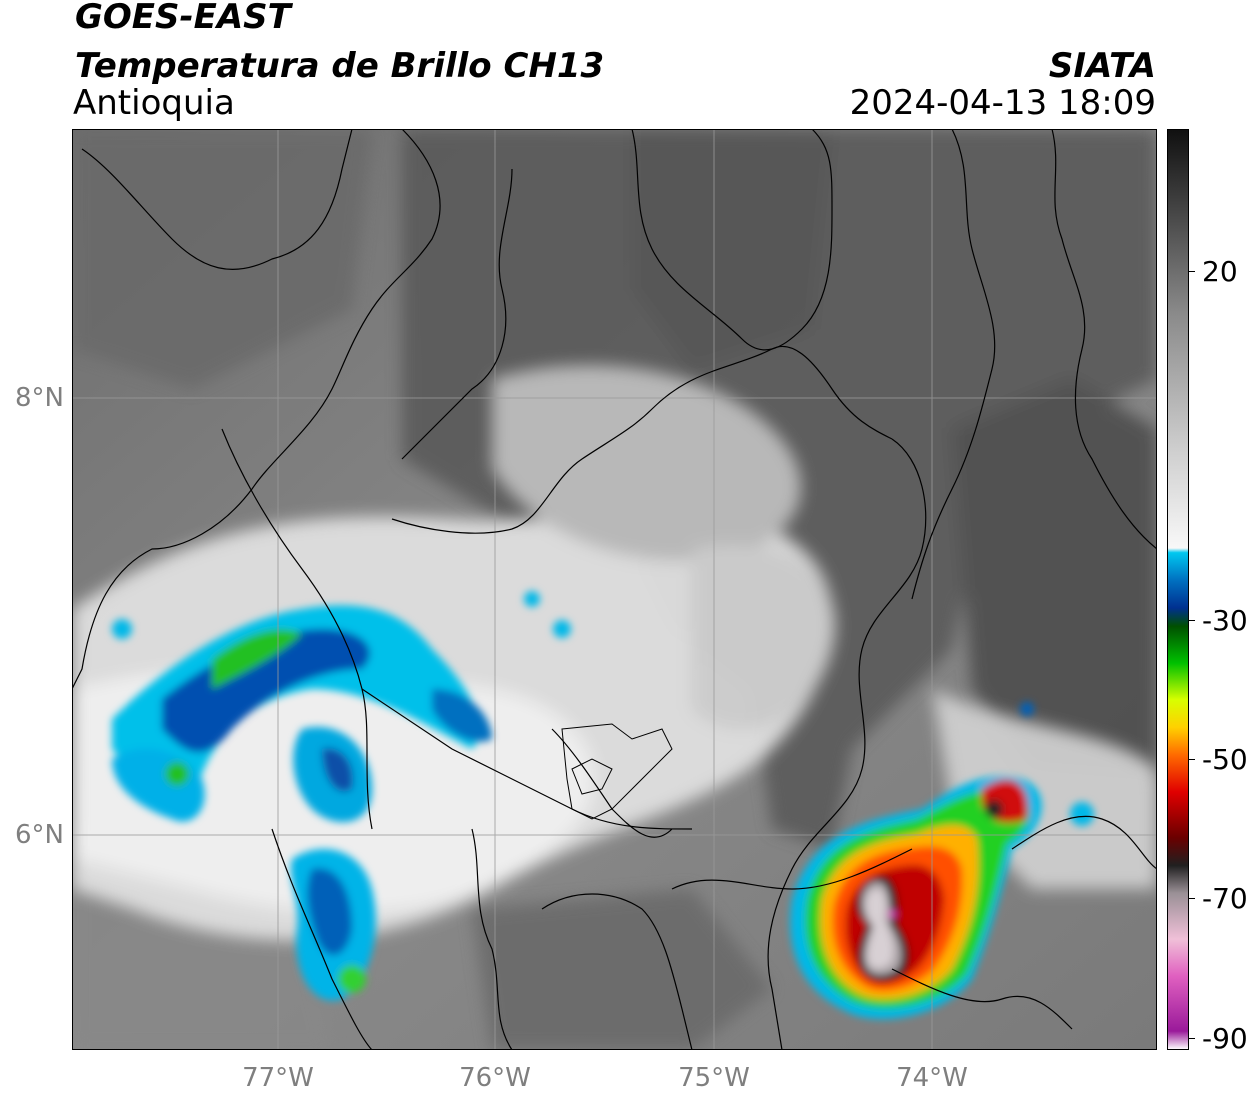 The width and height of the screenshot is (1252, 1099). I want to click on colorbar, so click(1178, 589).